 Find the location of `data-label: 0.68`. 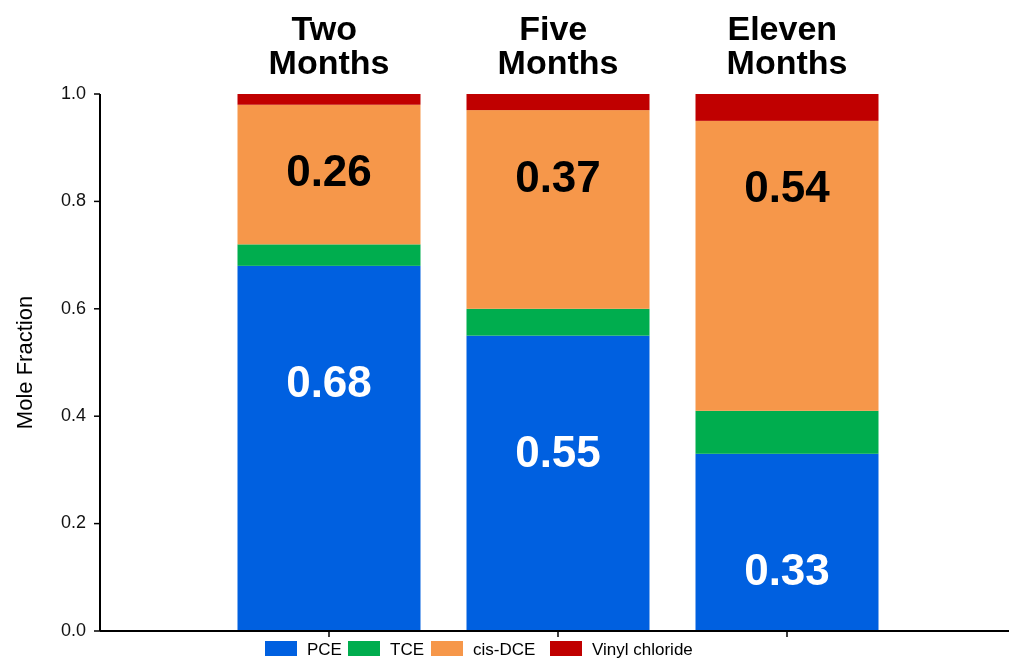

data-label: 0.68 is located at coordinates (329, 382).